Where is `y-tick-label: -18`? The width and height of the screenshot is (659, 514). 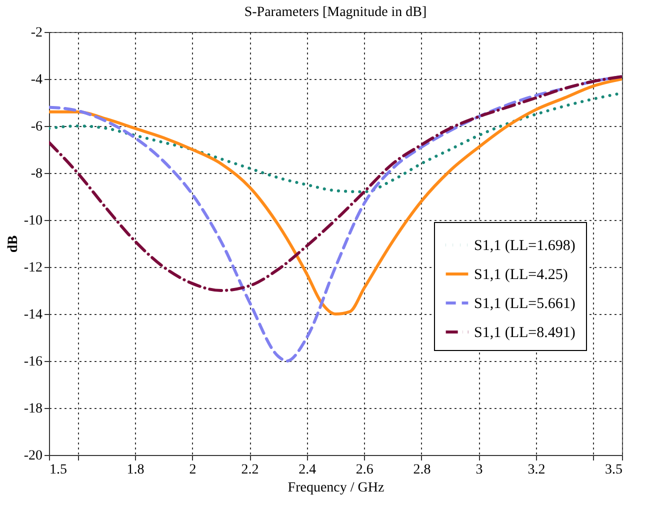
y-tick-label: -18 is located at coordinates (33, 409).